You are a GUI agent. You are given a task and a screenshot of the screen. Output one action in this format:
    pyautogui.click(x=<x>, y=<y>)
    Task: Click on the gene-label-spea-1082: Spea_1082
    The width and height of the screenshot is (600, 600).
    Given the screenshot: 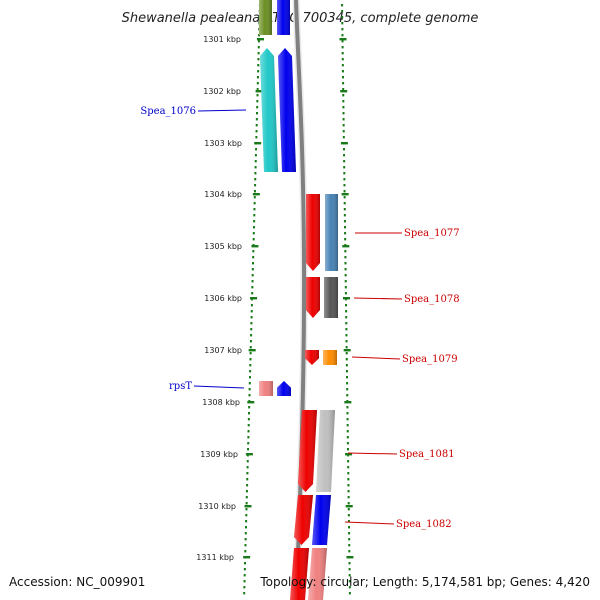 What is the action you would take?
    pyautogui.click(x=424, y=524)
    